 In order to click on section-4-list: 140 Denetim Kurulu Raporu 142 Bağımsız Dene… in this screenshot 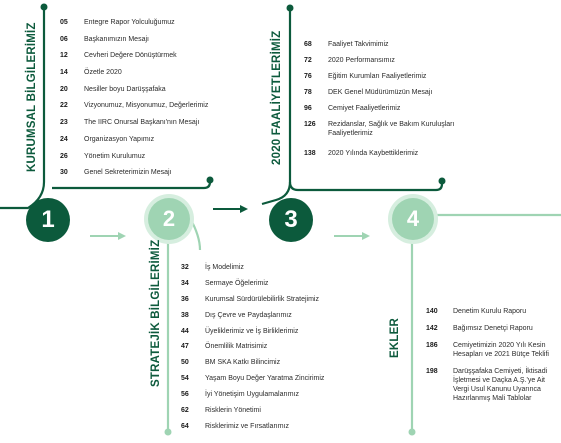, I will do `click(493, 359)`.